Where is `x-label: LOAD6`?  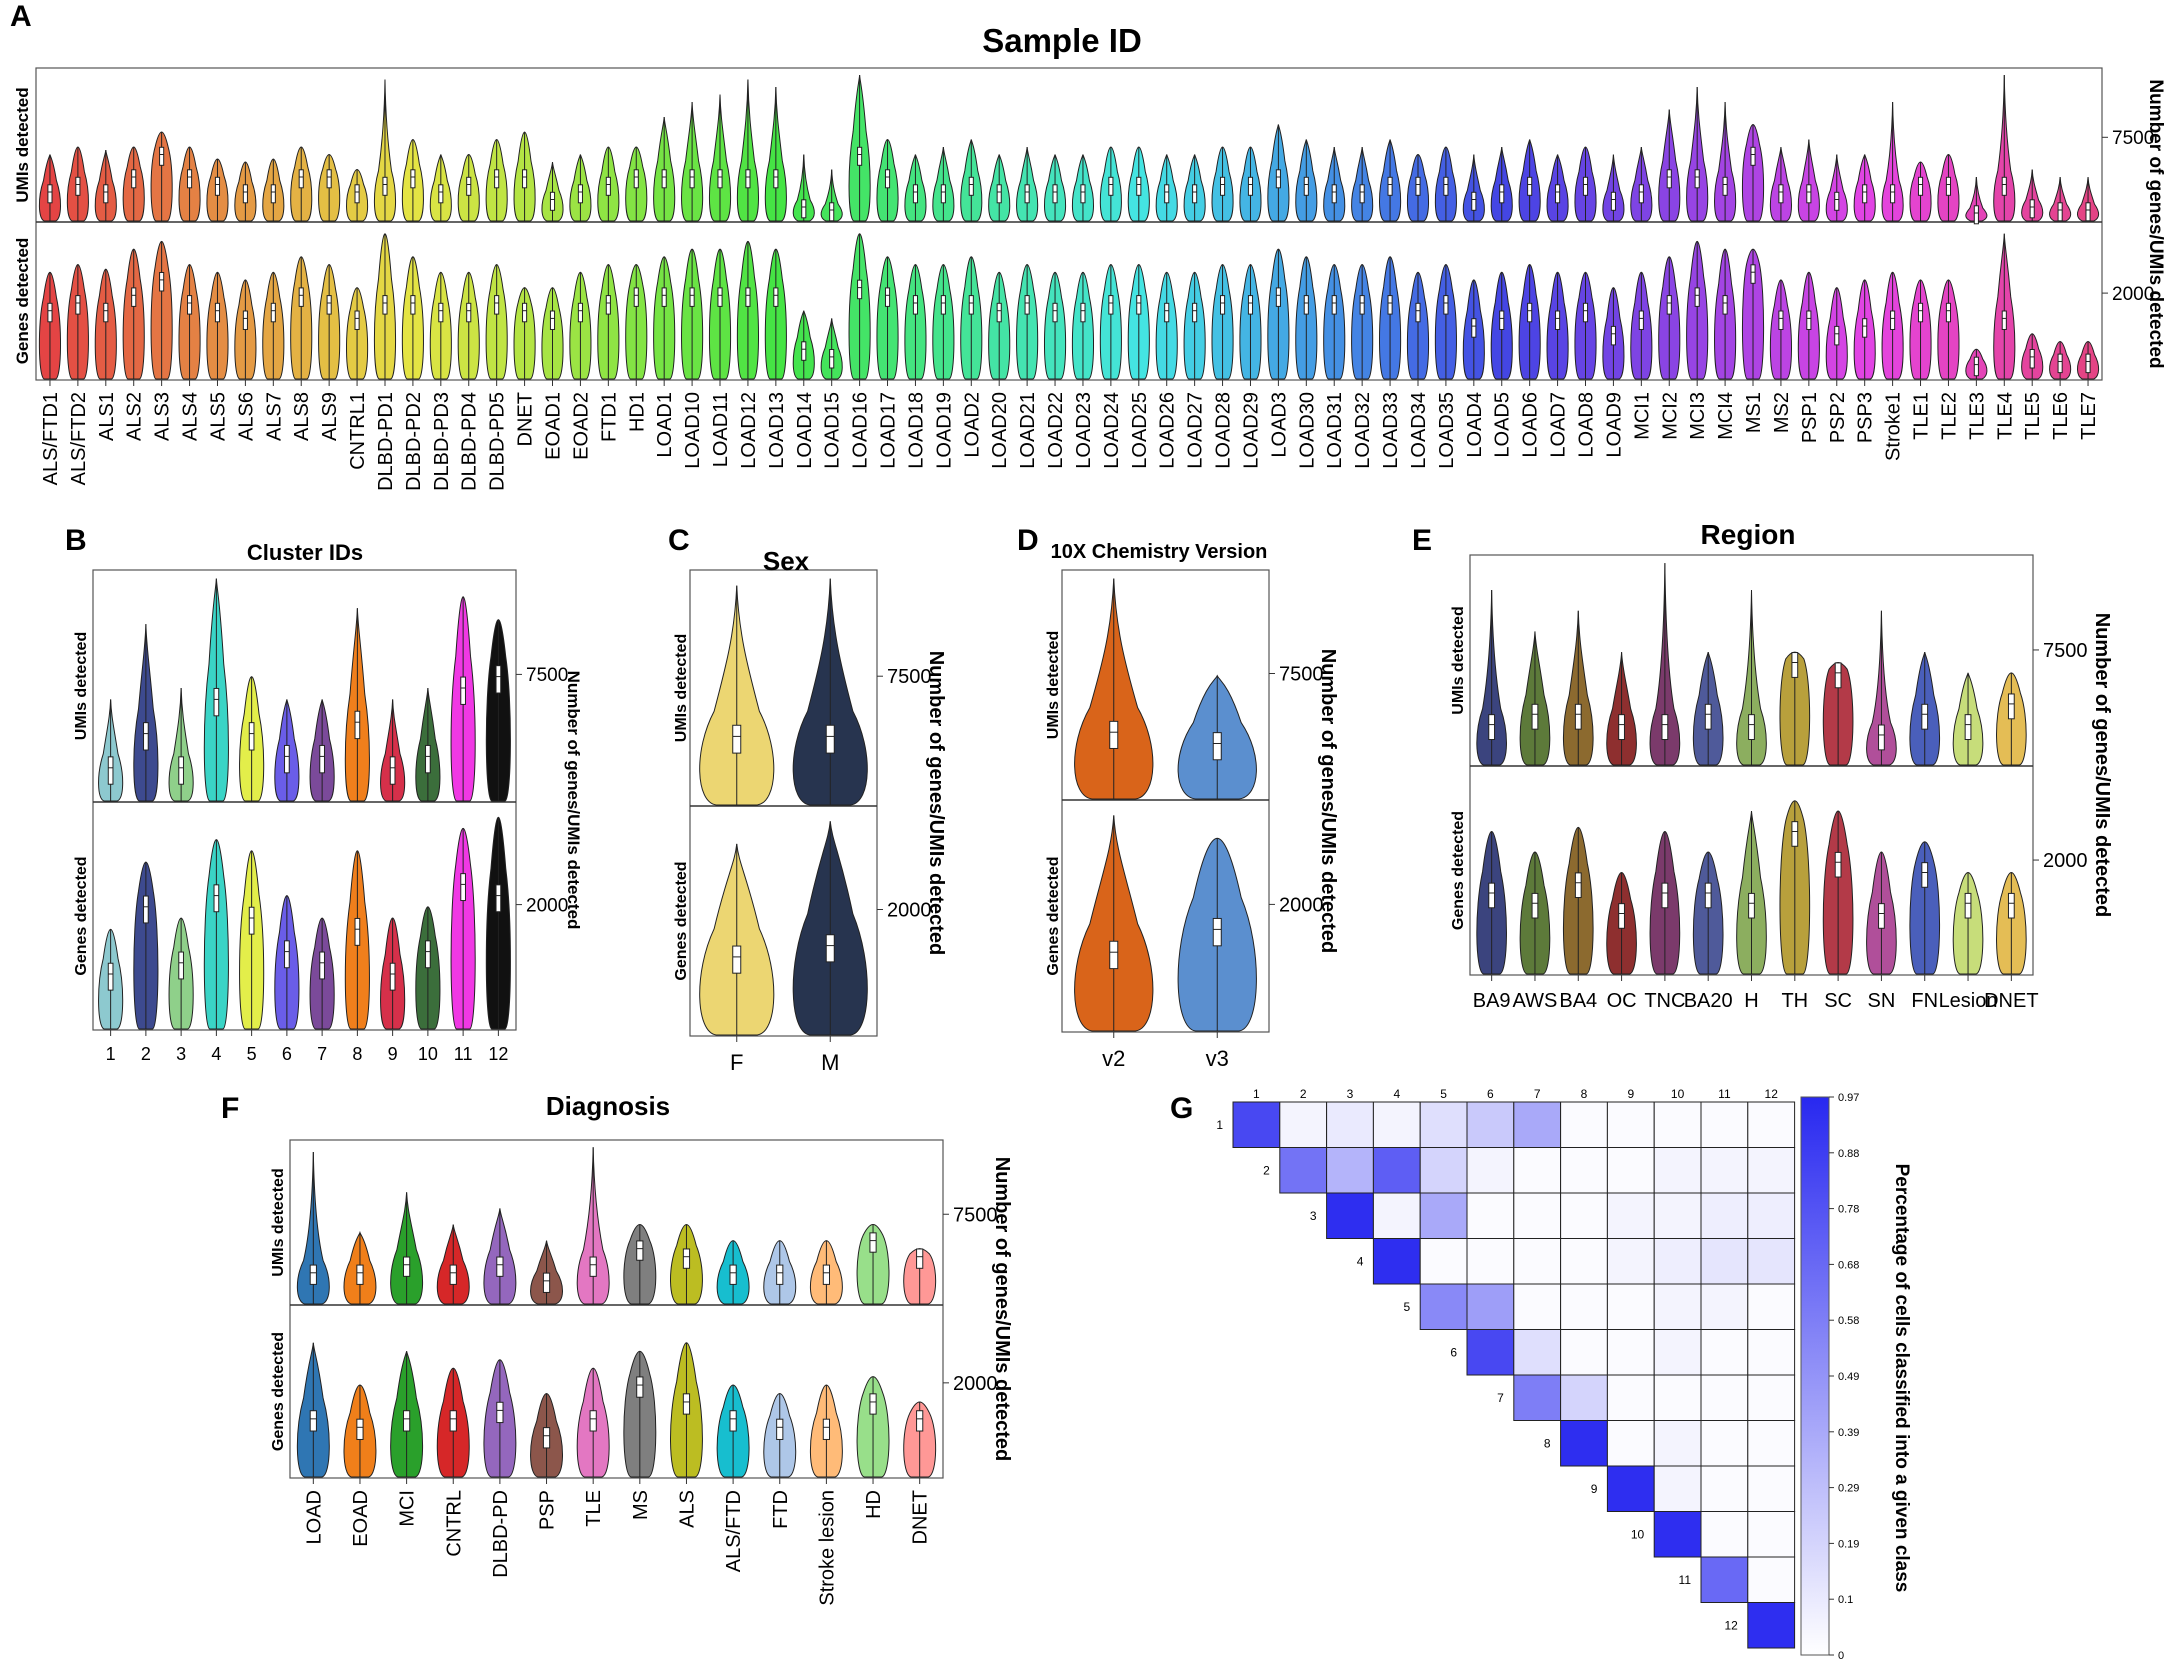
x-label: LOAD6 is located at coordinates (1531, 425).